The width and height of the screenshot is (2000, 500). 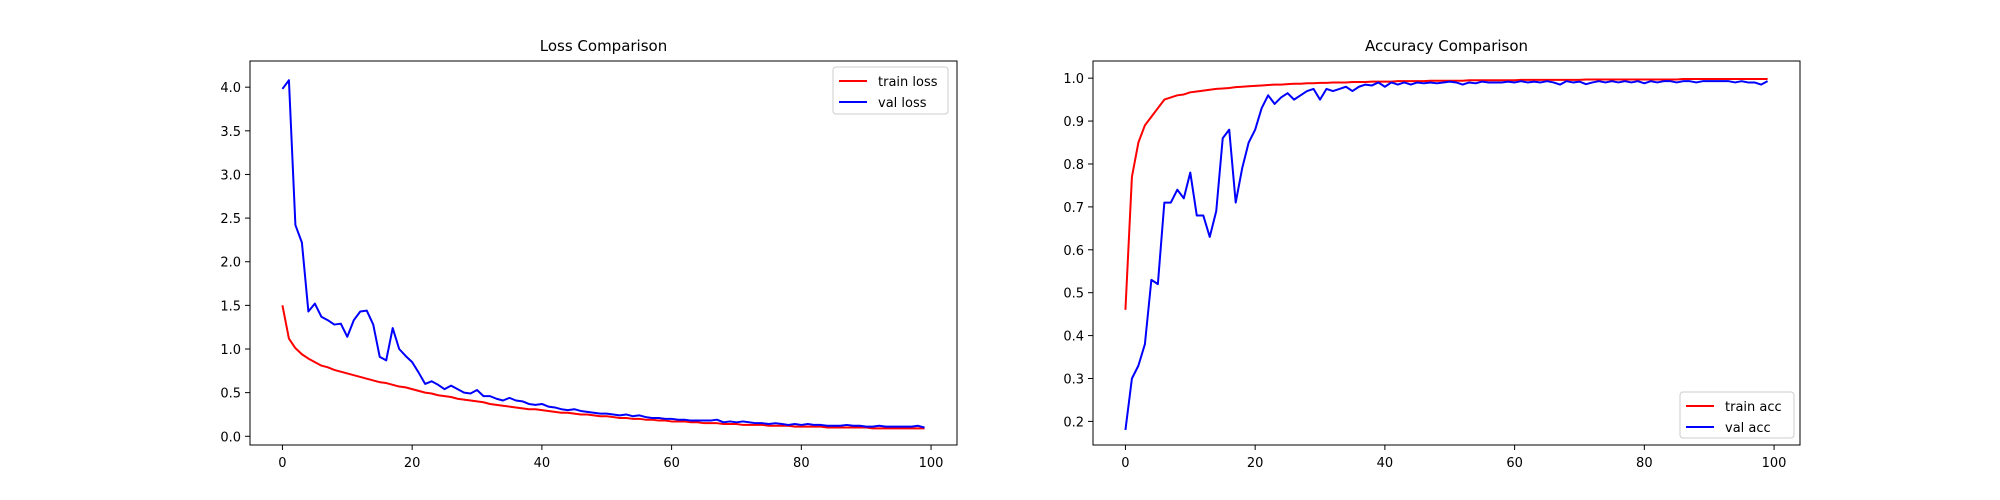 I want to click on y-tick-label: 0.0, so click(x=230, y=437).